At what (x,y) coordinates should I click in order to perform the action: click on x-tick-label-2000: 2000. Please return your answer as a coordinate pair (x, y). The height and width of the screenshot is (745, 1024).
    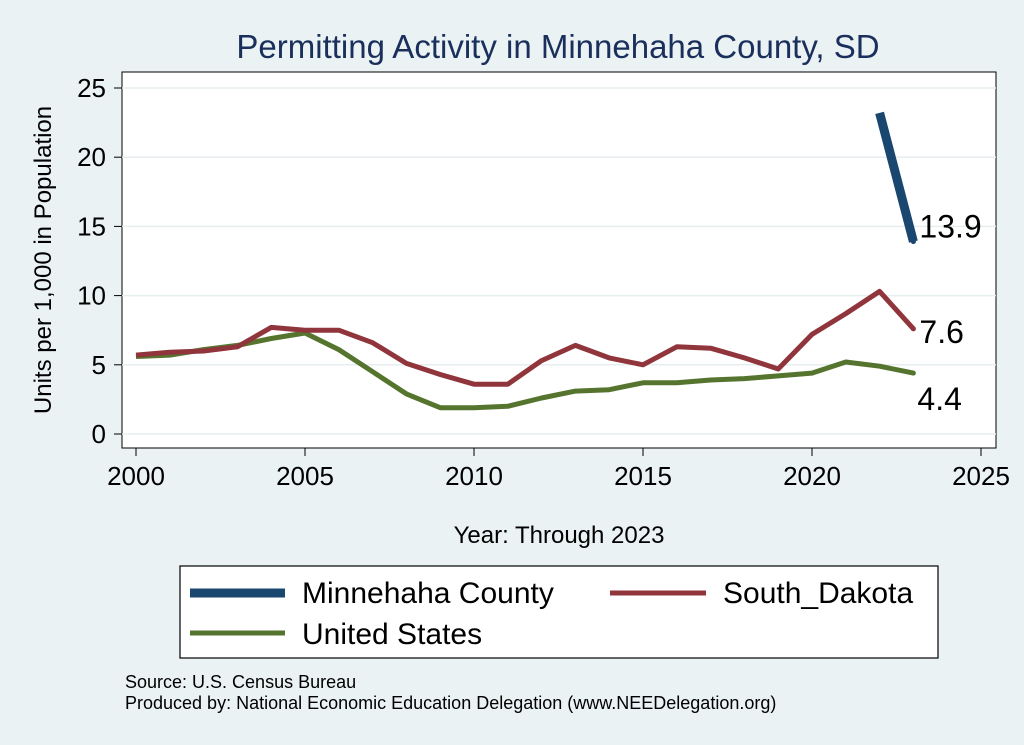
    Looking at the image, I should click on (136, 476).